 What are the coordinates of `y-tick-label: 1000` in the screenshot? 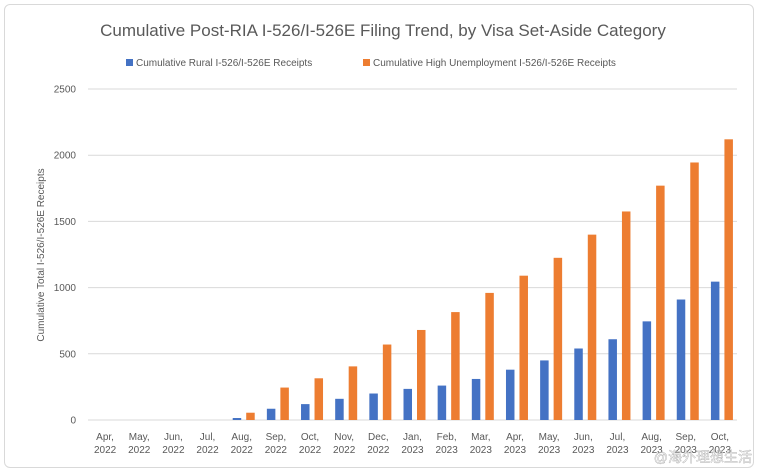 It's located at (65, 288).